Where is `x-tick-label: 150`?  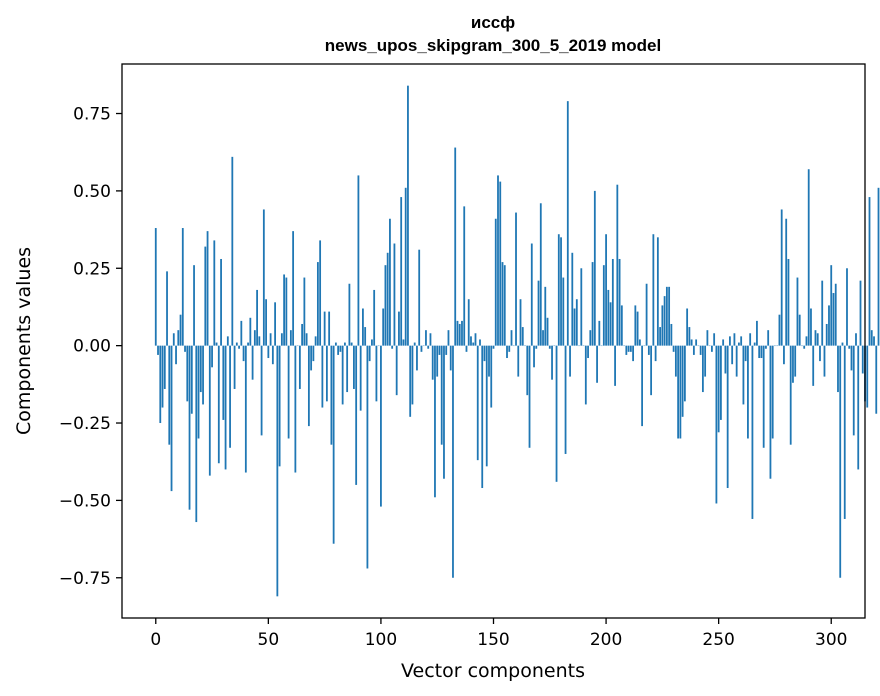
x-tick-label: 150 is located at coordinates (493, 640).